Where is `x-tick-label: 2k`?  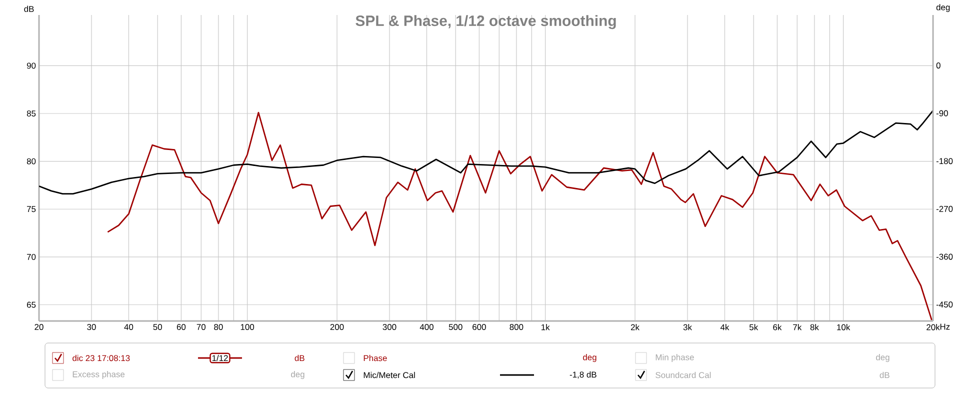 x-tick-label: 2k is located at coordinates (635, 327).